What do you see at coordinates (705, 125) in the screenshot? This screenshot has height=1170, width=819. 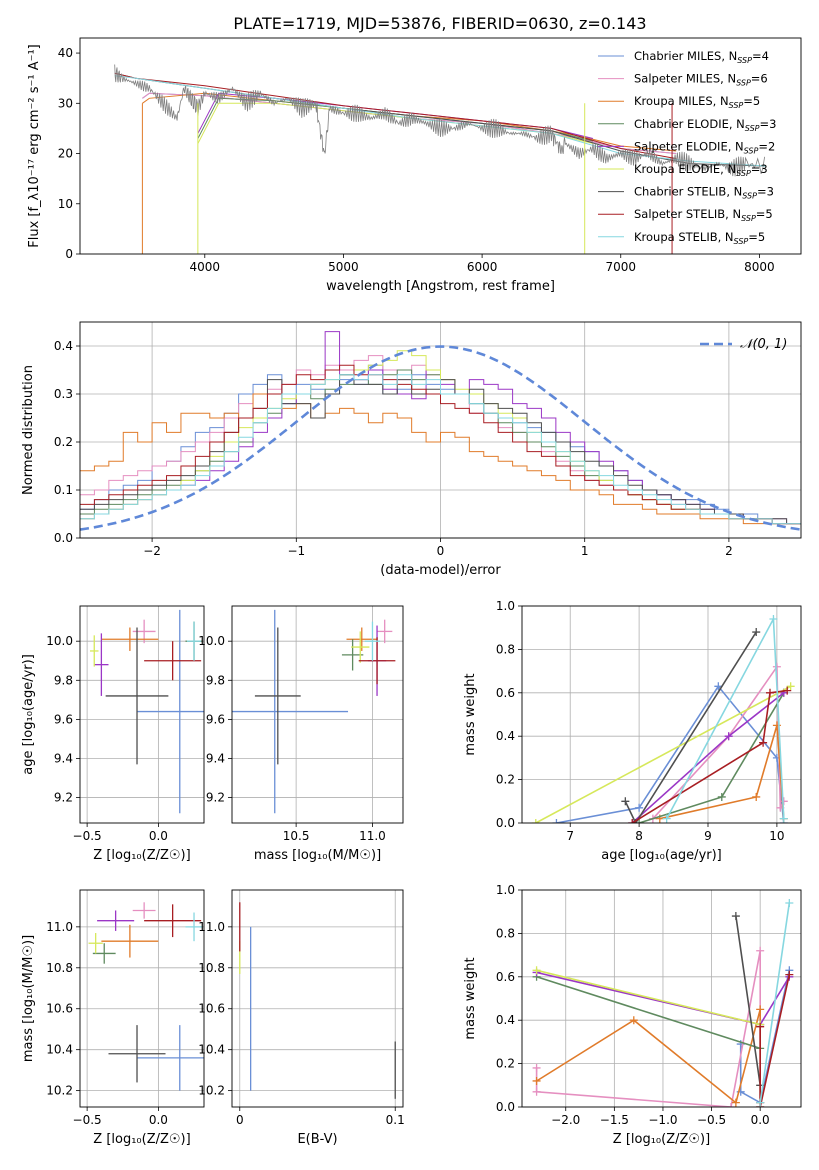 I see `legend-label: Chabrier ELODIE, NSSP=3` at bounding box center [705, 125].